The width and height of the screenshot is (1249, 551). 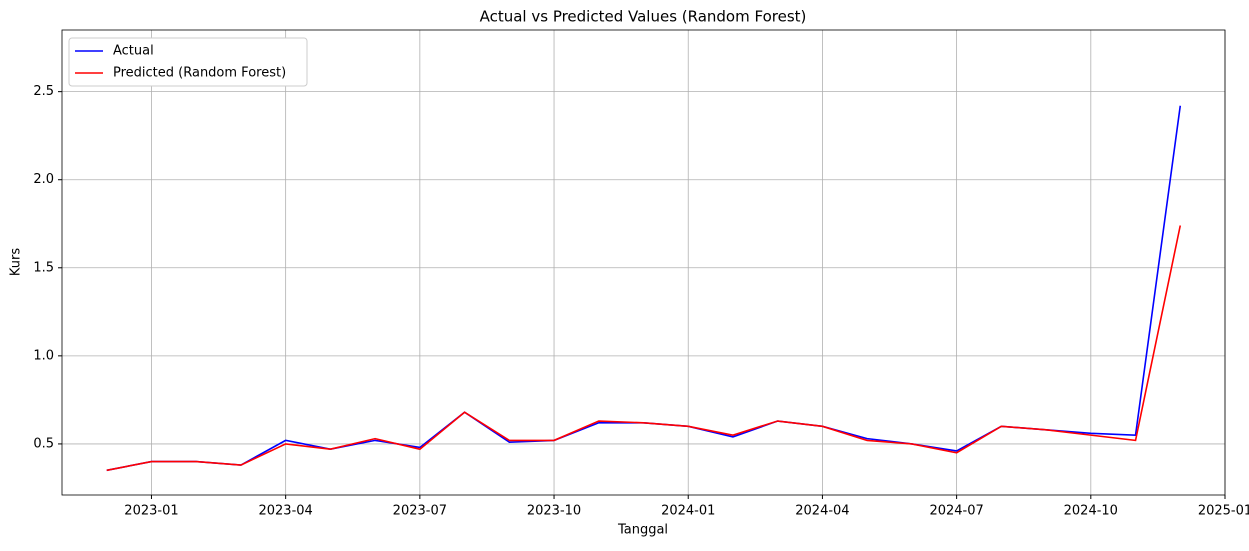 What do you see at coordinates (16, 262) in the screenshot?
I see `y-axis-label: Kurs` at bounding box center [16, 262].